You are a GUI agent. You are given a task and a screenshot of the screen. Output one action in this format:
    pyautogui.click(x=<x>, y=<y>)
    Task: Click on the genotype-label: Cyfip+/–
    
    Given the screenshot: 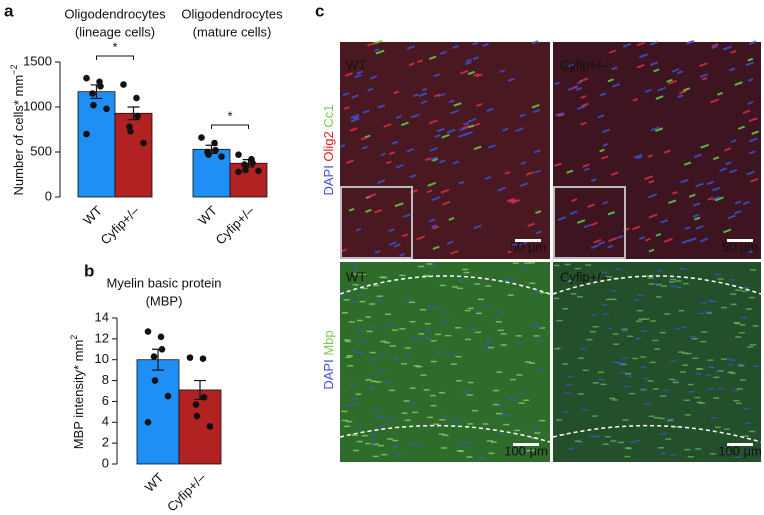 What is the action you would take?
    pyautogui.click(x=584, y=276)
    